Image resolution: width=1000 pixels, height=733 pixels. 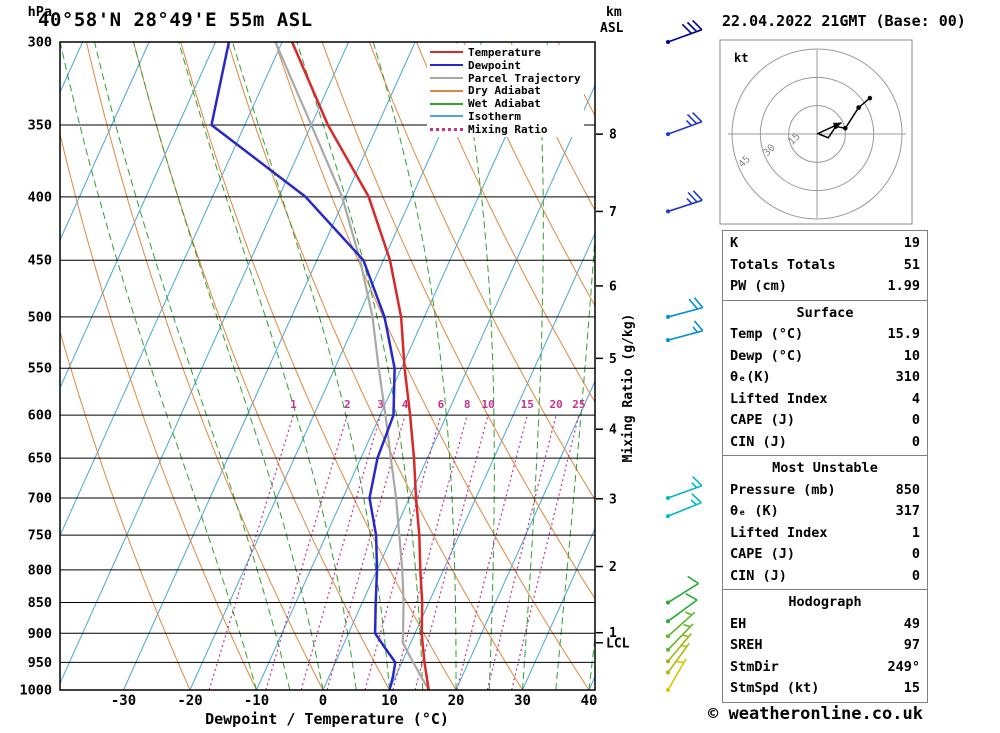 What do you see at coordinates (505, 129) in the screenshot?
I see `legend-row: Mixing Ratio` at bounding box center [505, 129].